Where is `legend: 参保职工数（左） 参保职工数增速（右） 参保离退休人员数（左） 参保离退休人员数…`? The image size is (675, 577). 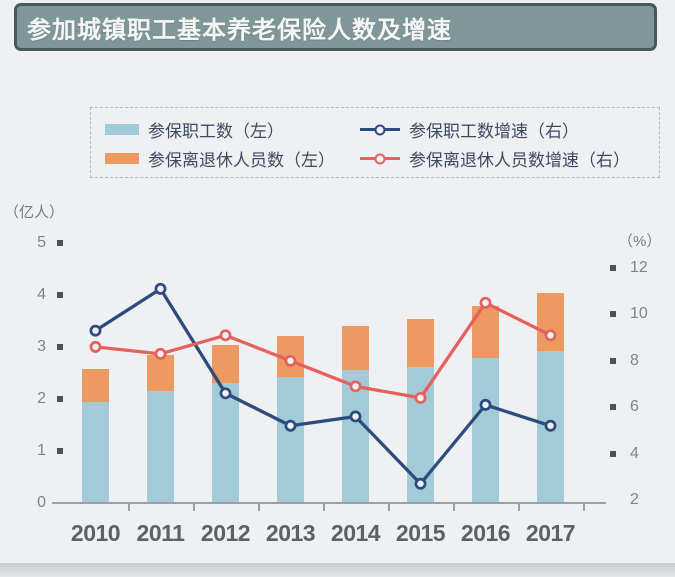
legend: 参保职工数（左） 参保职工数增速（右） 参保离退休人员数（左） 参保离退休人员数… is located at coordinates (375, 142).